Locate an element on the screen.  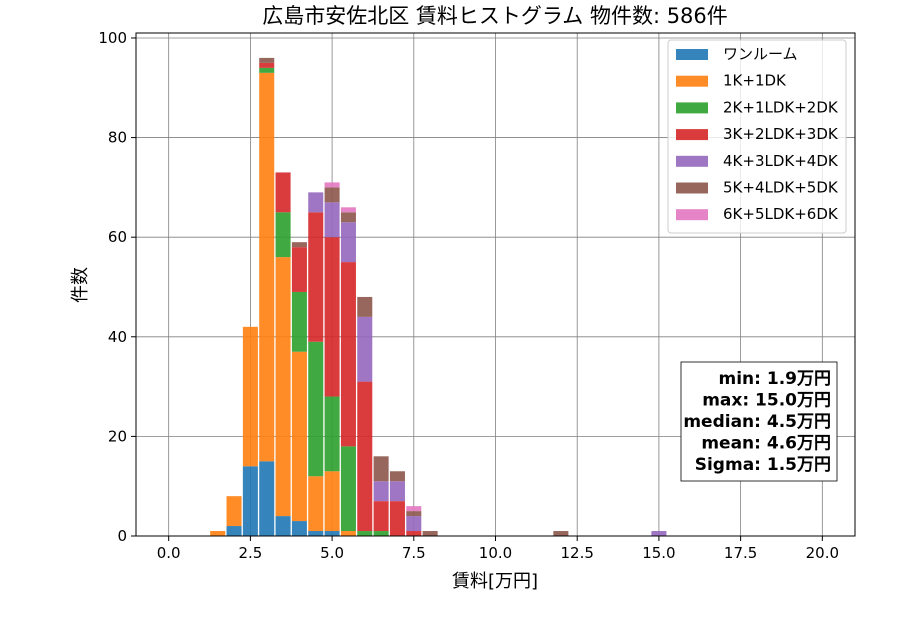
legend-label: 1K+1DK is located at coordinates (755, 81).